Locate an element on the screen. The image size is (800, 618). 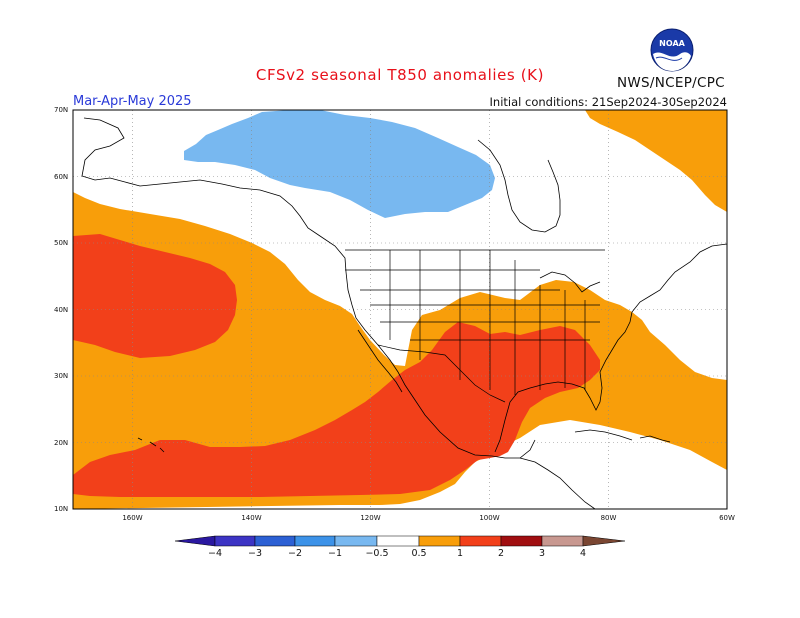
lon-label: 60W is located at coordinates (727, 518).